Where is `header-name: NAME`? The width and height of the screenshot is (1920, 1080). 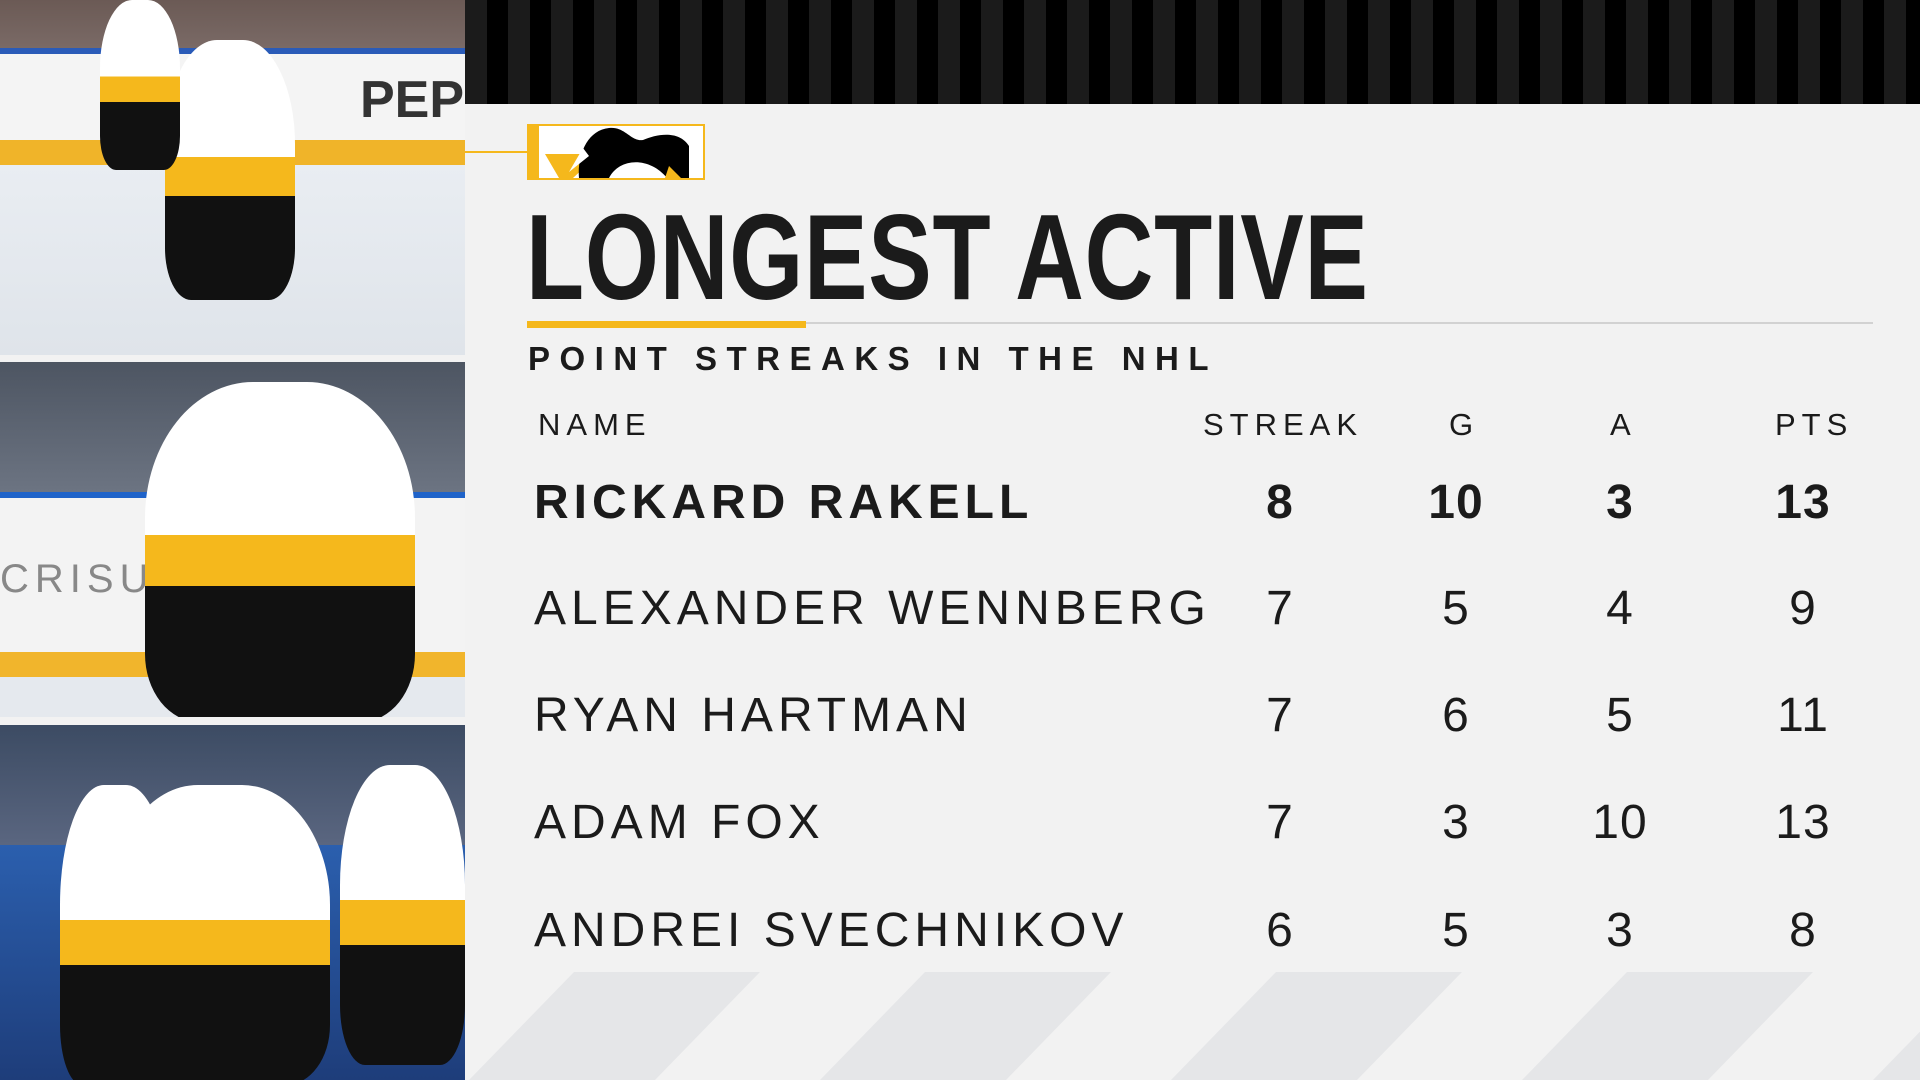
header-name: NAME is located at coordinates (595, 424).